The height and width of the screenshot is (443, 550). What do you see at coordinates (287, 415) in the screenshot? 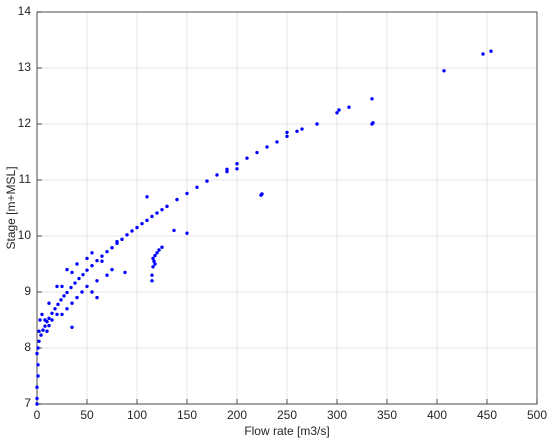
I see `x-tick-label: 250` at bounding box center [287, 415].